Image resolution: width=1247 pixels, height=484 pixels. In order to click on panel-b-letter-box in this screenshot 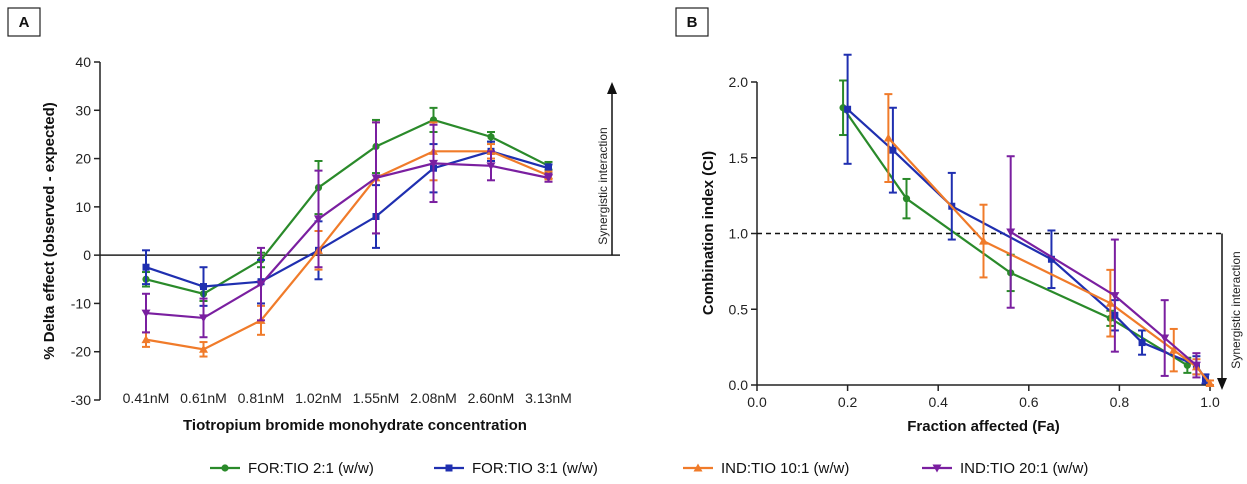, I will do `click(692, 22)`.